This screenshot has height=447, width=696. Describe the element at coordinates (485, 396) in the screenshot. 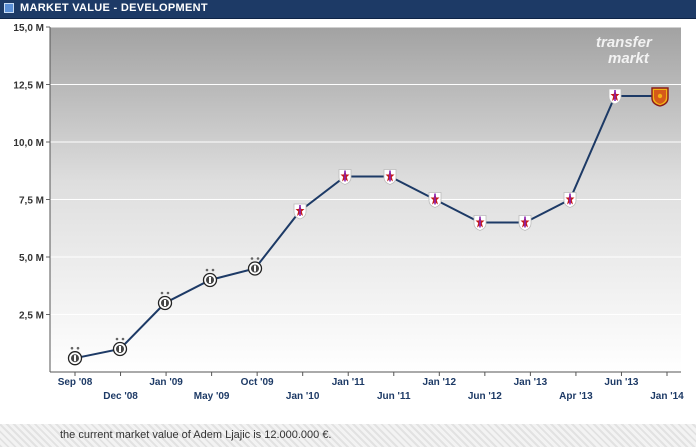

I see `x-tick-label: Jun '12` at that location.